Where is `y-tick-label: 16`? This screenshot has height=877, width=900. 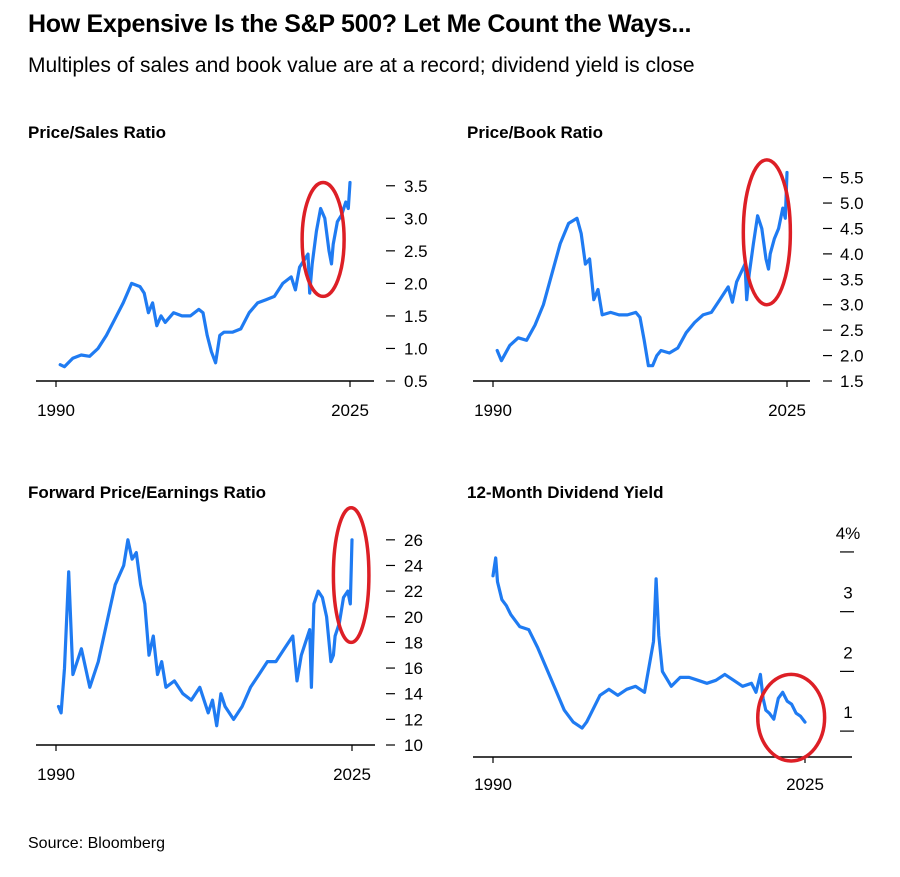 y-tick-label: 16 is located at coordinates (413, 668).